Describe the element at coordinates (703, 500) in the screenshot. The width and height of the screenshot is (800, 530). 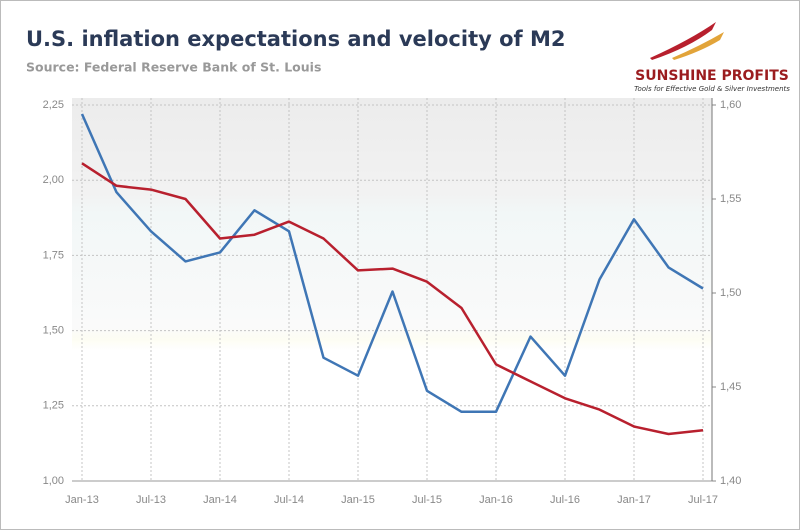
I see `x-tick-label: Jul-17` at that location.